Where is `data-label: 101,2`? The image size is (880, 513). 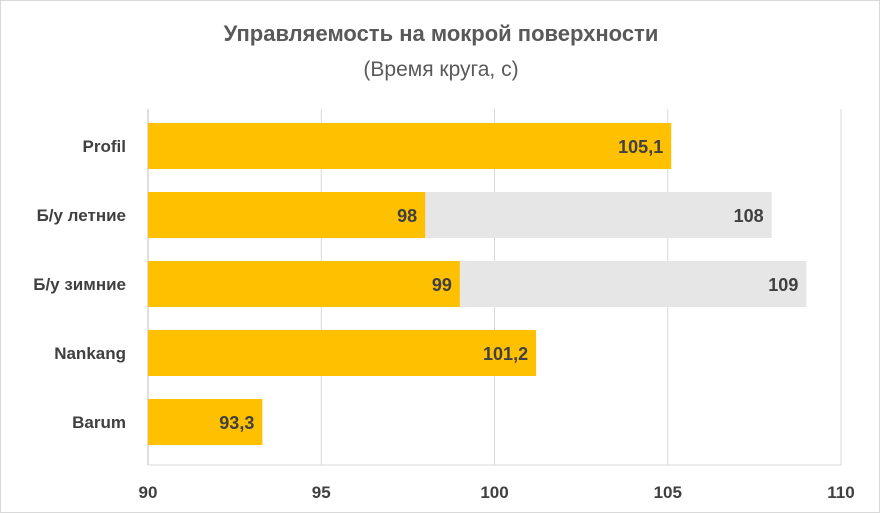
data-label: 101,2 is located at coordinates (505, 354).